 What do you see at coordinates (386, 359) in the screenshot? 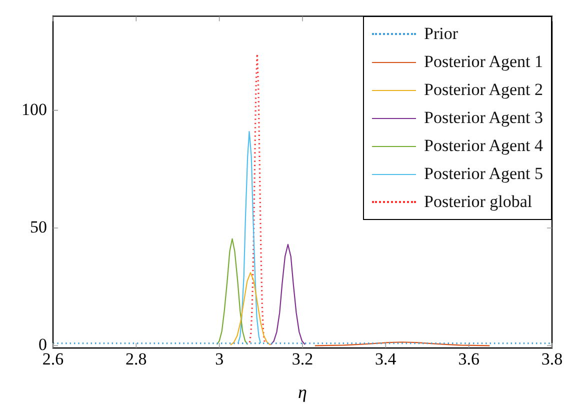
I see `x-tick-label: 3.4` at bounding box center [386, 359].